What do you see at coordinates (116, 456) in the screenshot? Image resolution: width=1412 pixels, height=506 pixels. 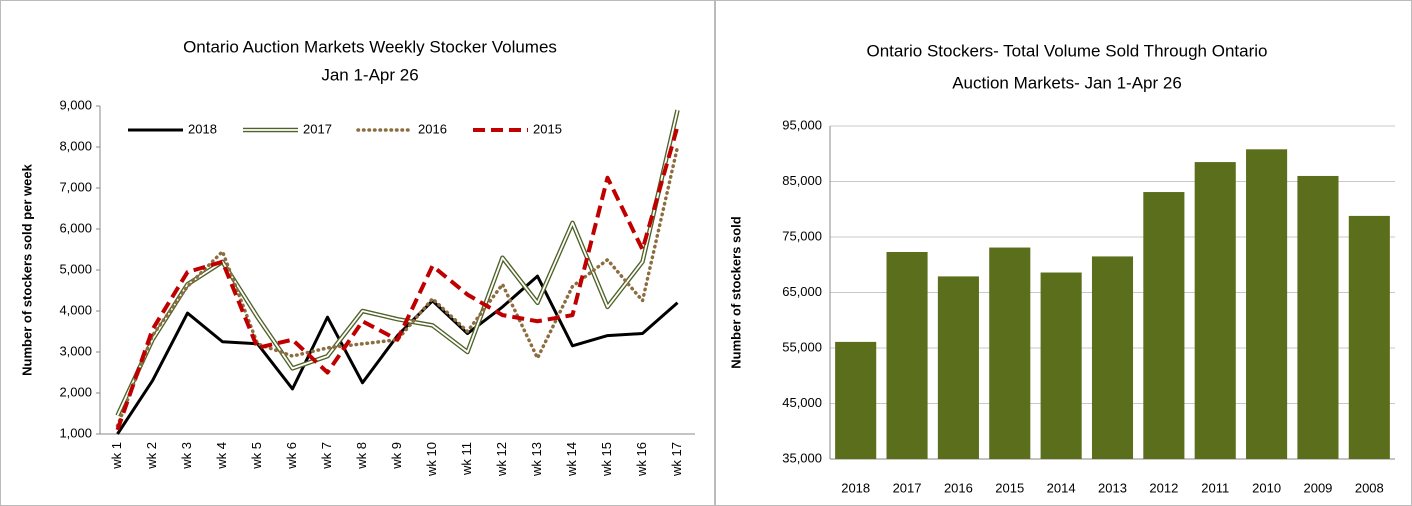 I see `x-tick-label: wk 1` at bounding box center [116, 456].